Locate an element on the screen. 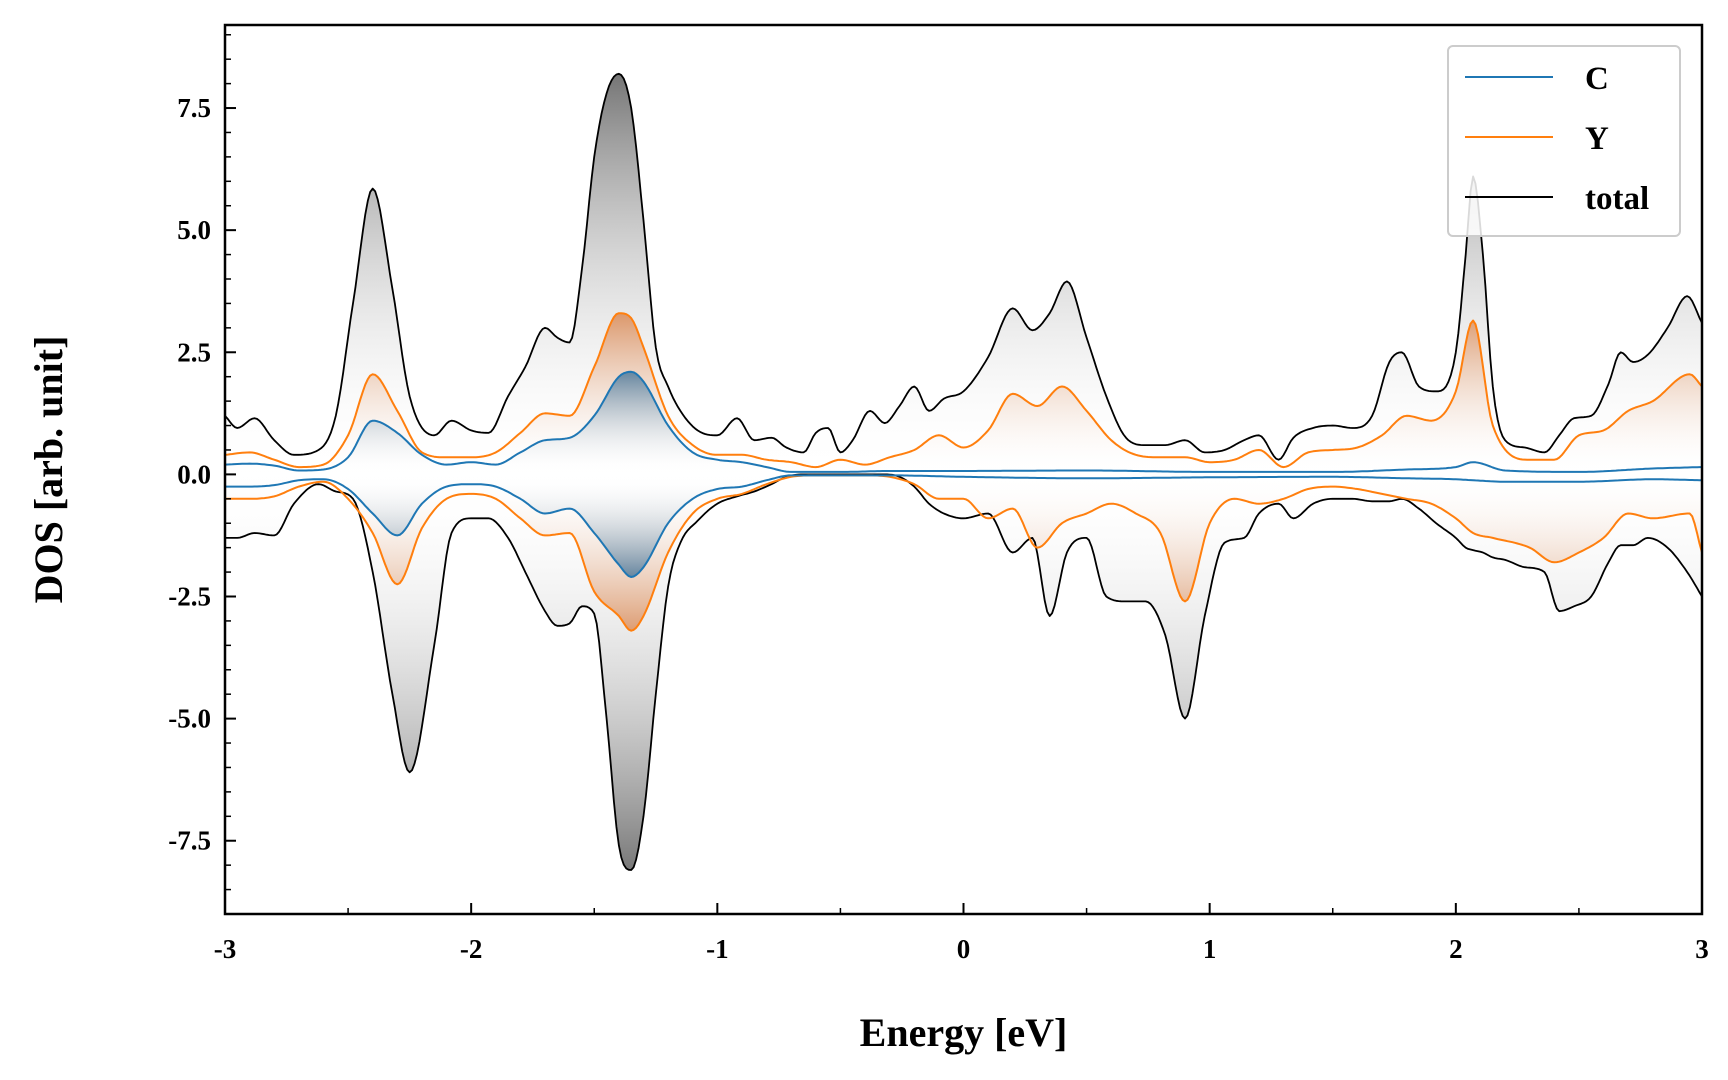  line-y-up is located at coordinates (963, 390).